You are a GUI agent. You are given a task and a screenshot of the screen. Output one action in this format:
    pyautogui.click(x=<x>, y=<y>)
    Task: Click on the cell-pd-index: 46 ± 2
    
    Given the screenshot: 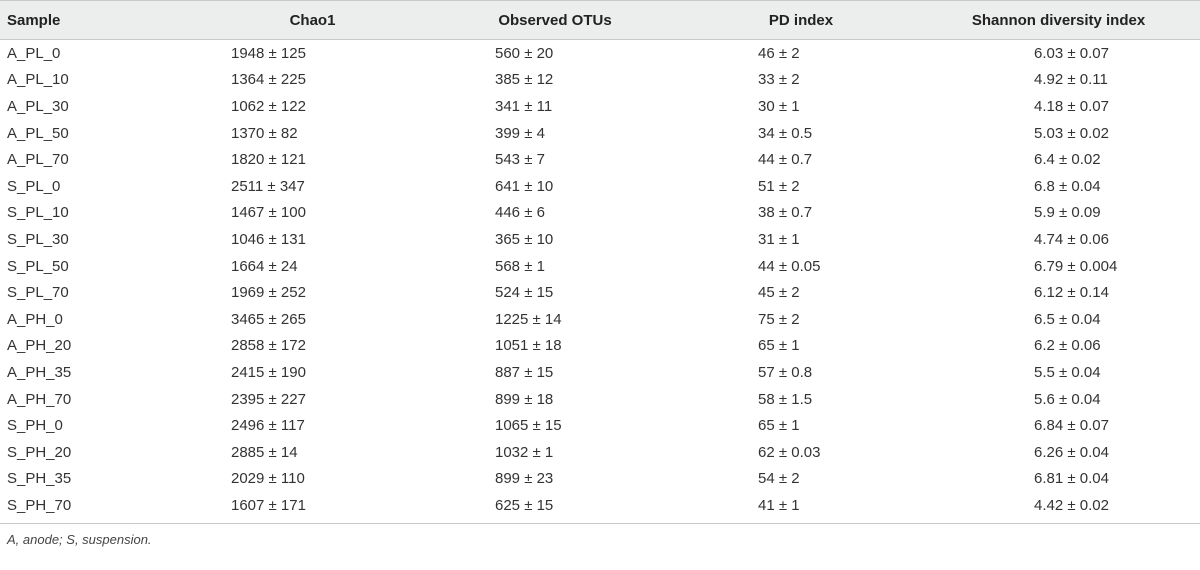 What is the action you would take?
    pyautogui.click(x=779, y=53)
    